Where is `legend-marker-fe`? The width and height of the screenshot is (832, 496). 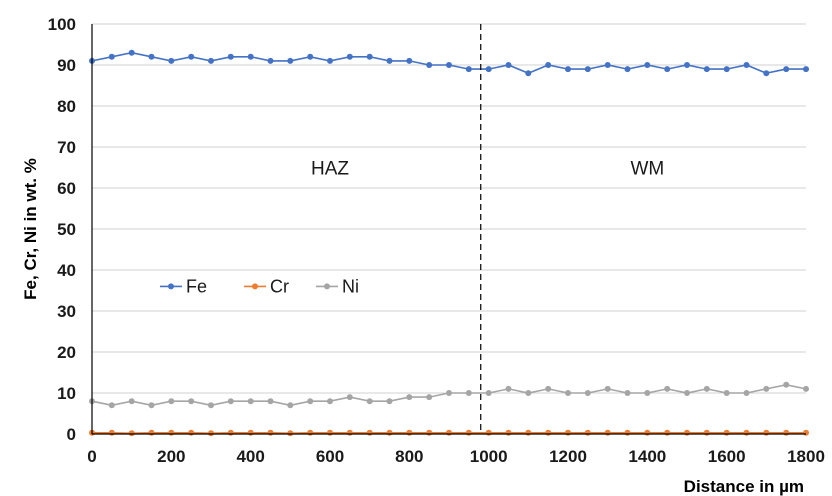 legend-marker-fe is located at coordinates (171, 286).